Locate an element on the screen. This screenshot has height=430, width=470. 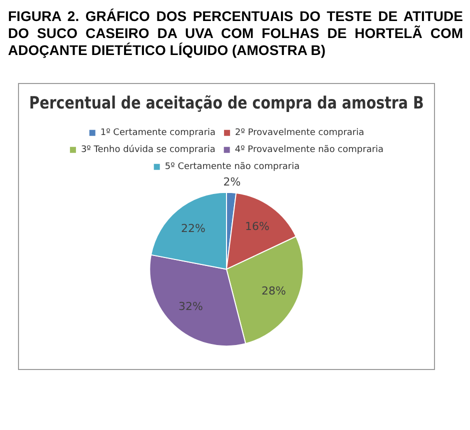
legend-label: 5º Certamente não compraria is located at coordinates (232, 167).